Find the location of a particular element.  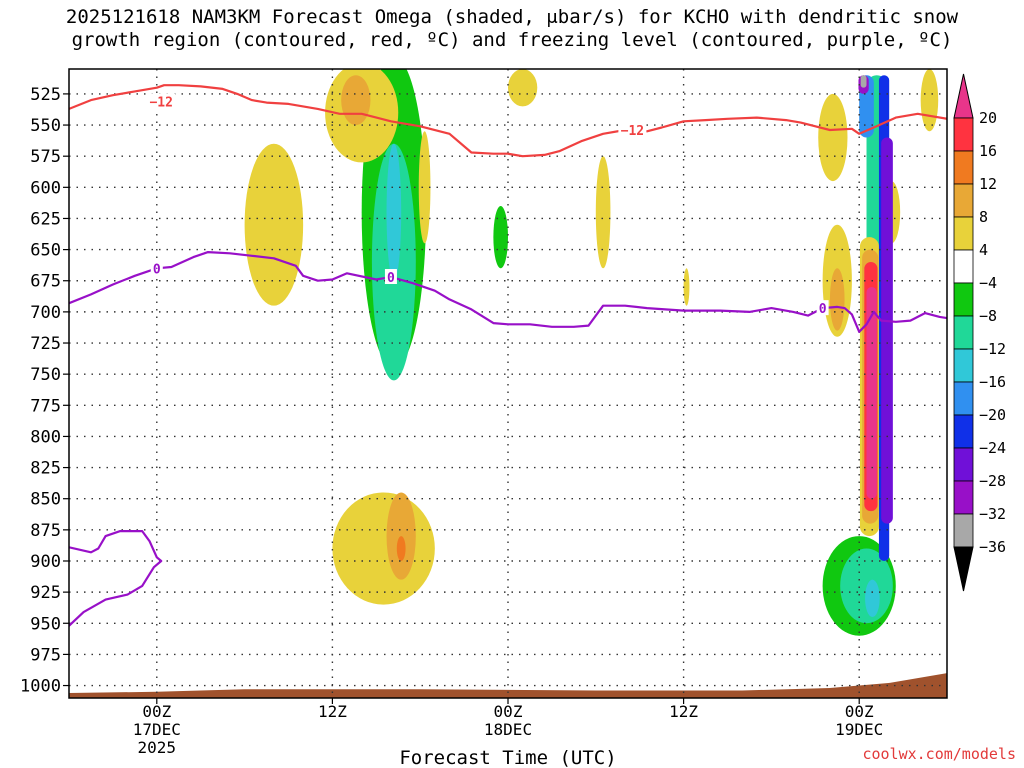

colorbar-label-0: 20 is located at coordinates (988, 118).